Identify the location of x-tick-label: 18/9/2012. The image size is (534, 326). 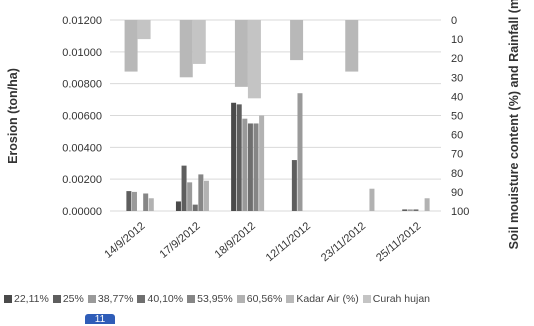
(235, 240).